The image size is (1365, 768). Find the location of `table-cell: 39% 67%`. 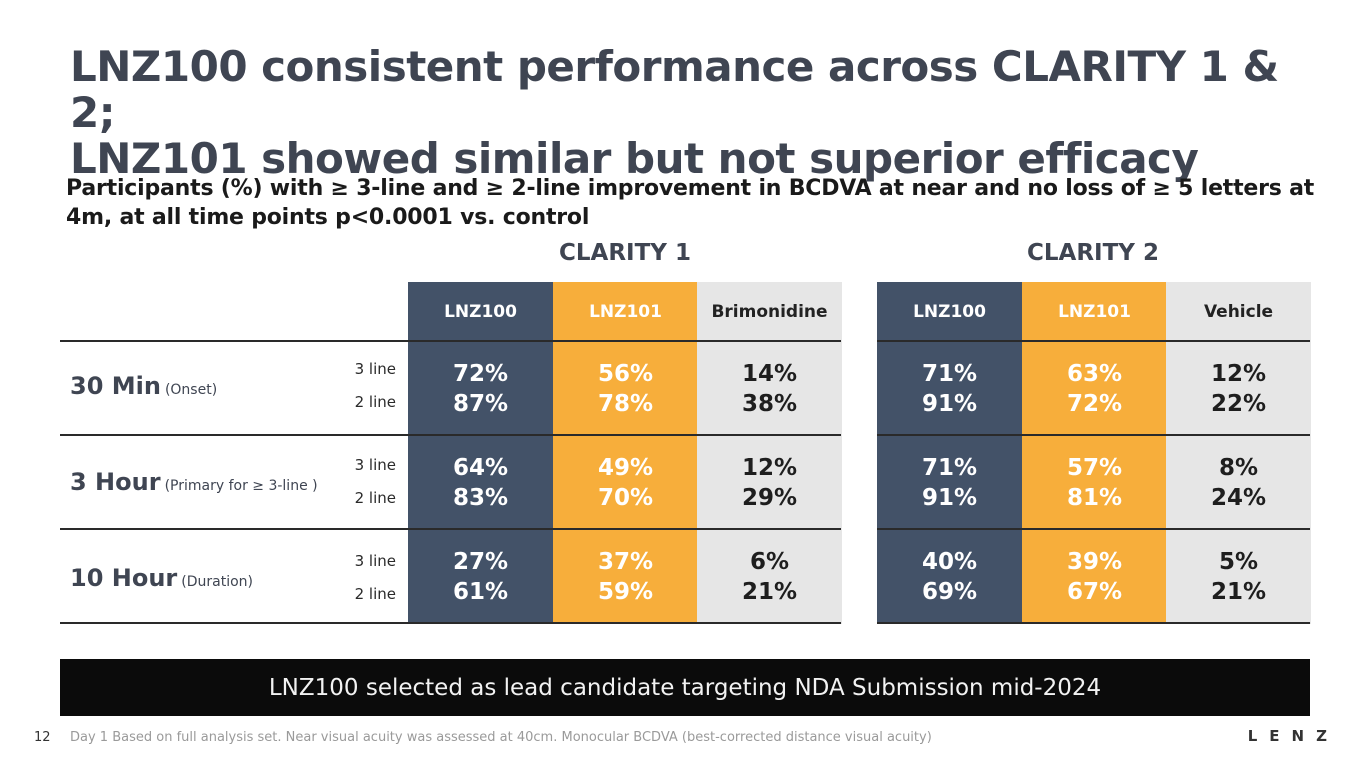

table-cell: 39% 67% is located at coordinates (1094, 577).